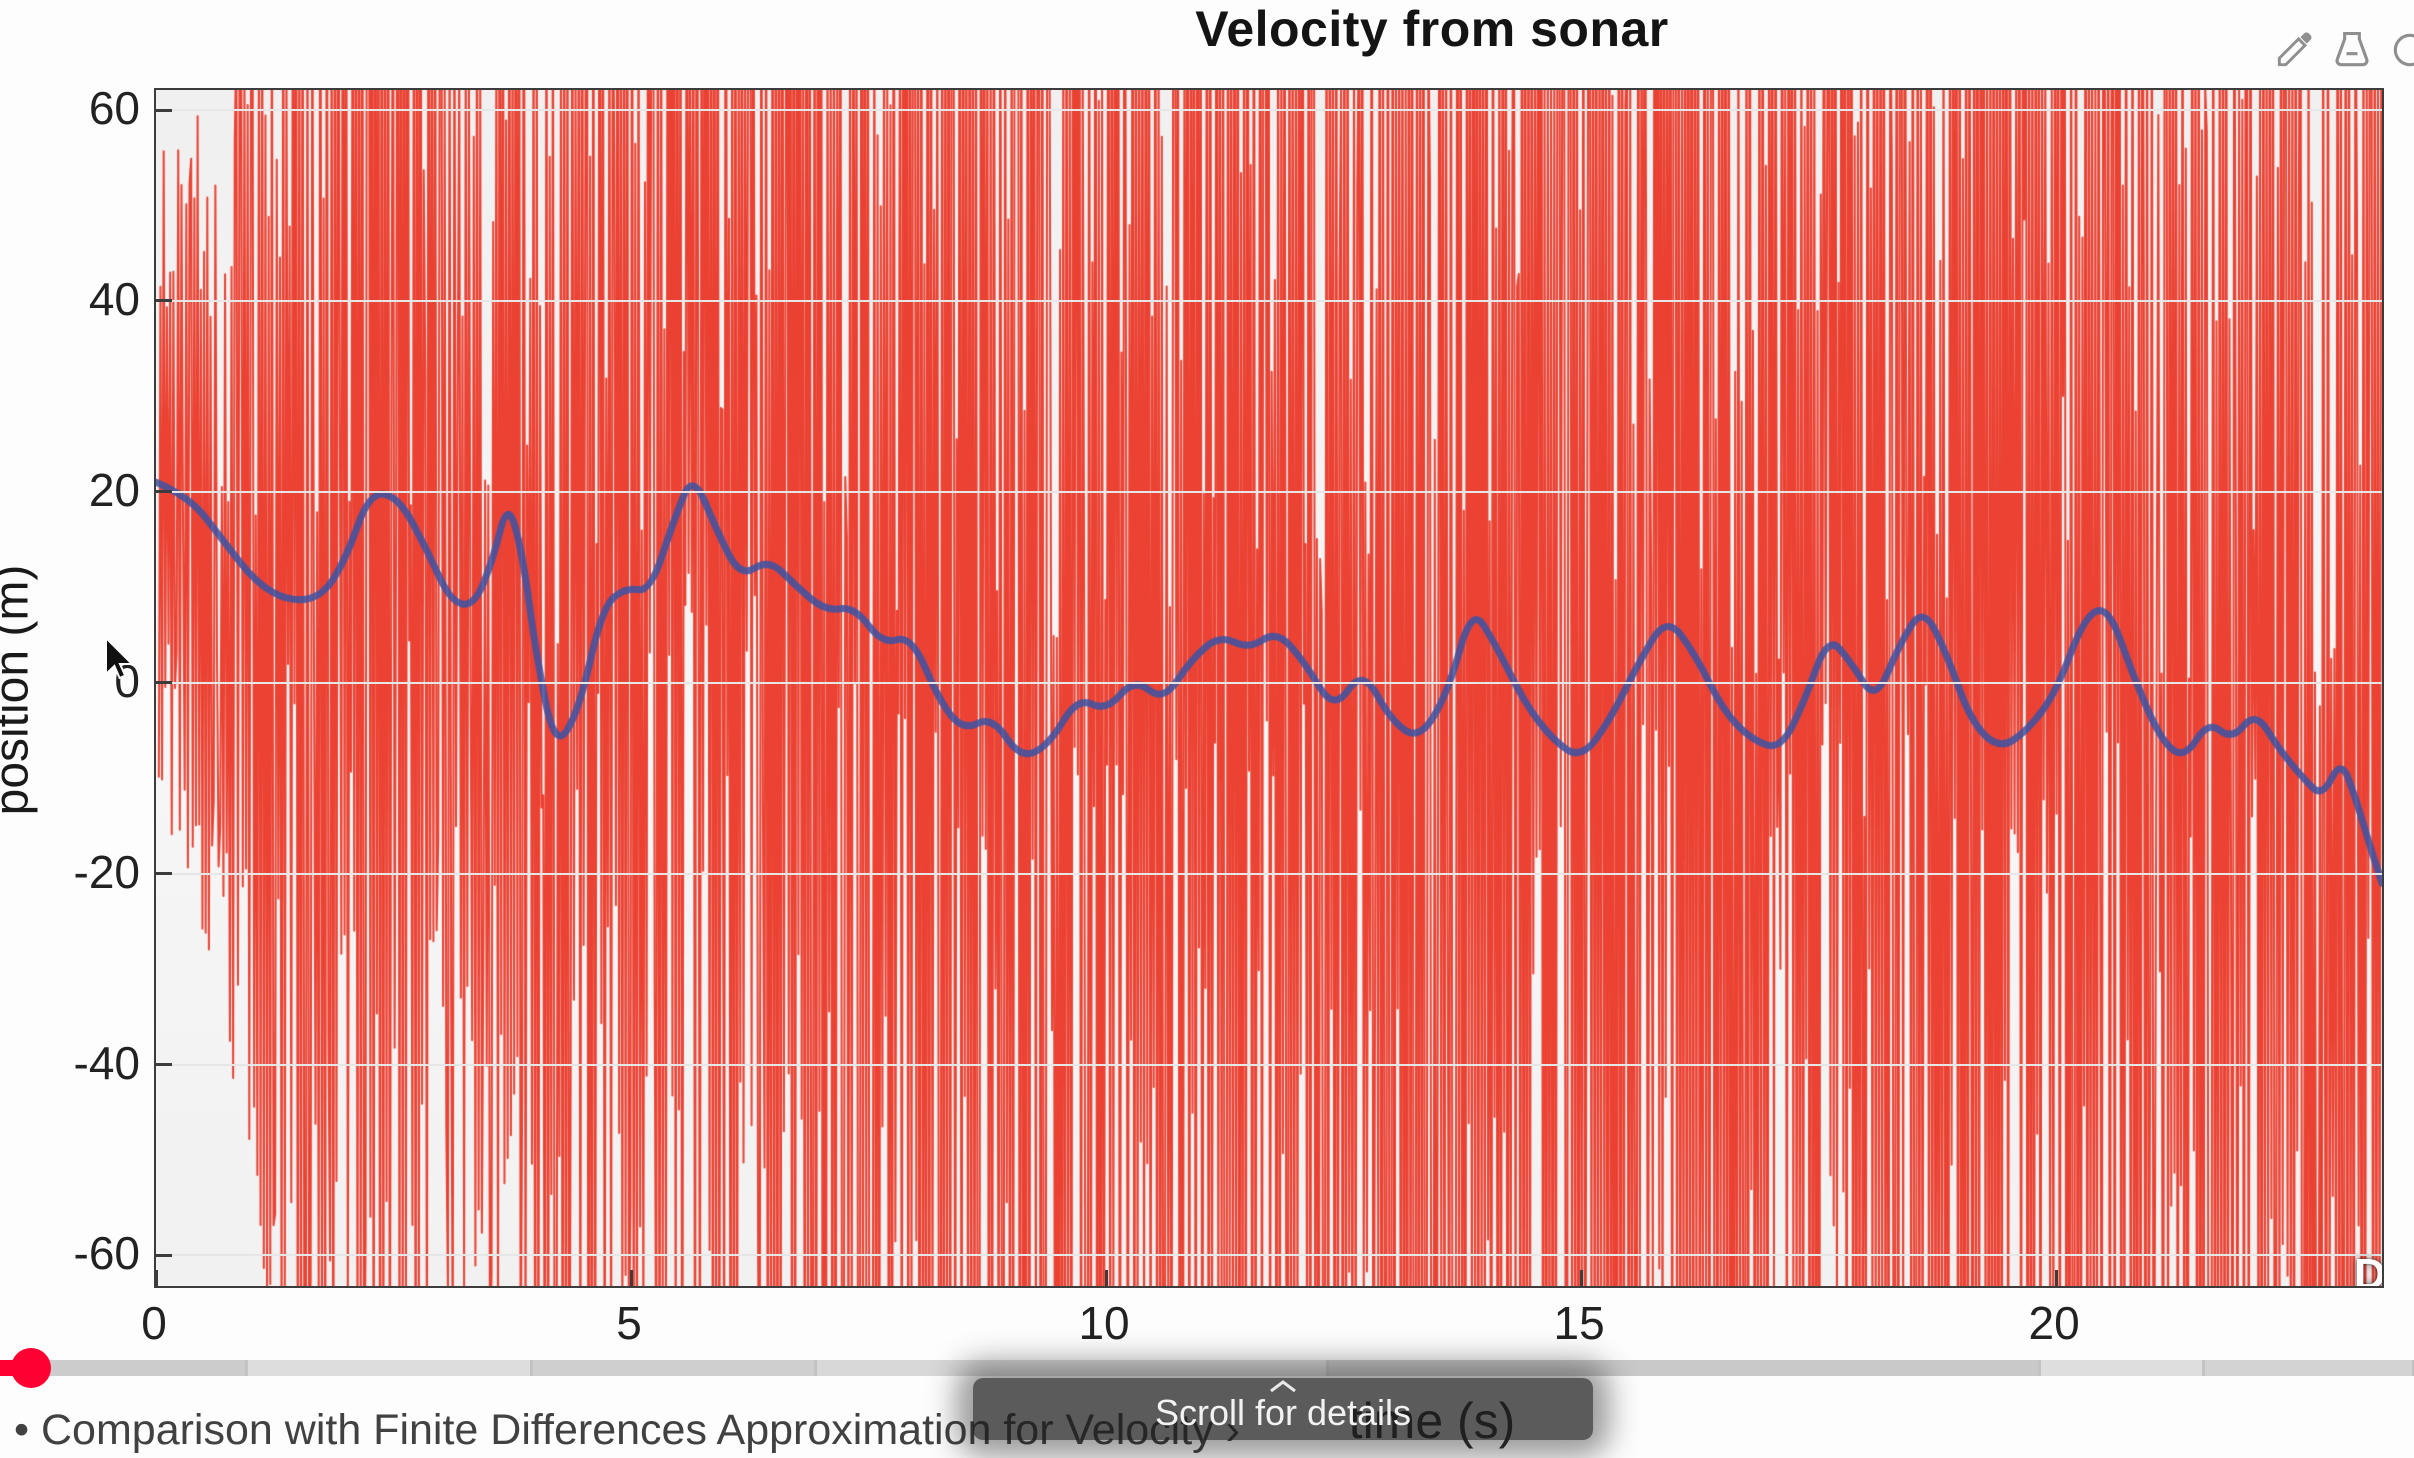 This screenshot has height=1458, width=2414. I want to click on brush-icon, so click(2294, 50).